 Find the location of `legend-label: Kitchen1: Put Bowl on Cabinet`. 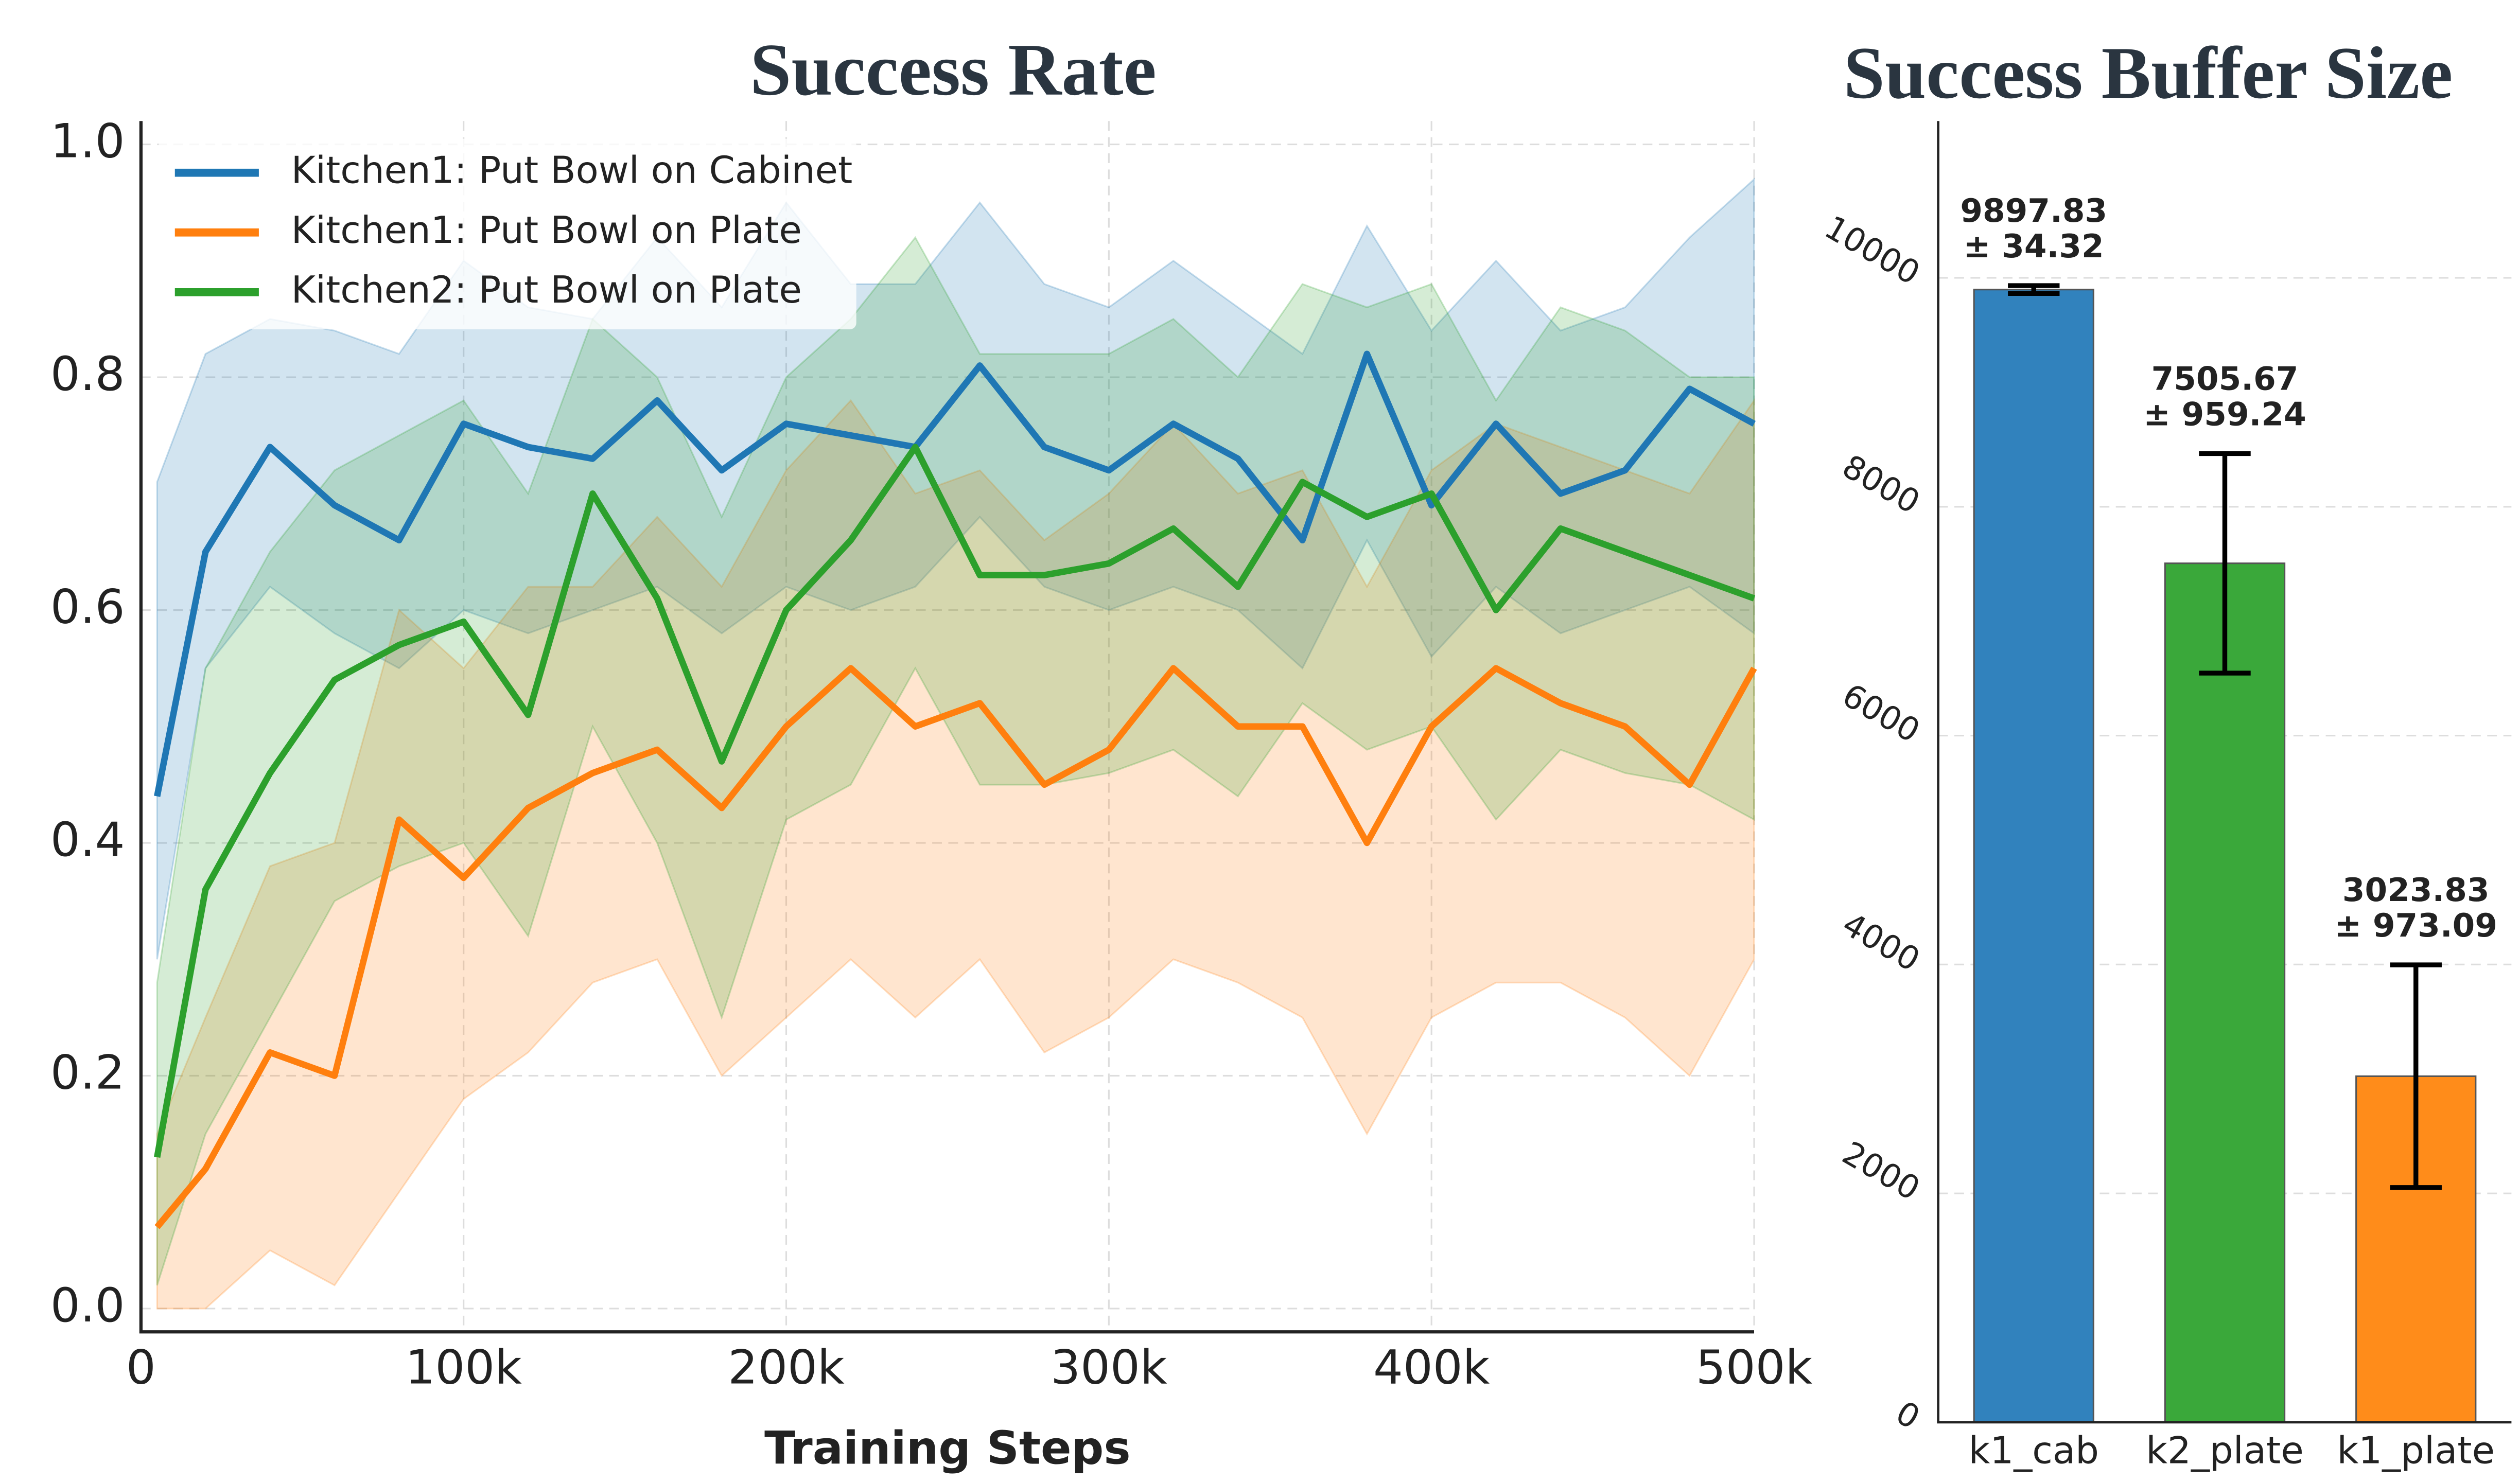

legend-label: Kitchen1: Put Bowl on Cabinet is located at coordinates (572, 170).